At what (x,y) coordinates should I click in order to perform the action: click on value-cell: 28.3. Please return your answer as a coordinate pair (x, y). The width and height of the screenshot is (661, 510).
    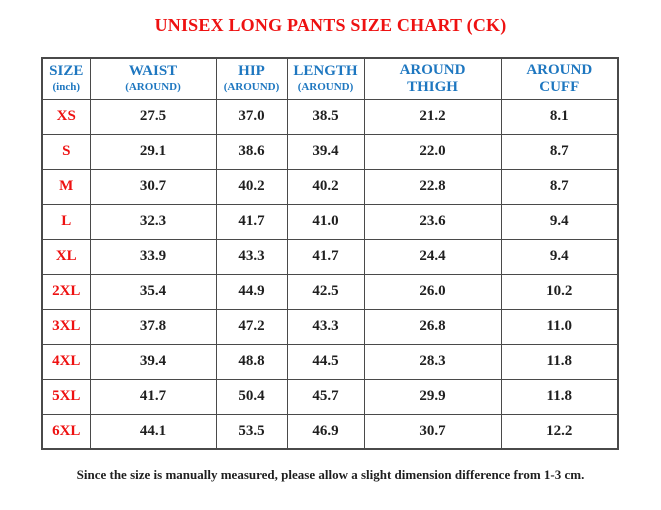
    Looking at the image, I should click on (432, 361).